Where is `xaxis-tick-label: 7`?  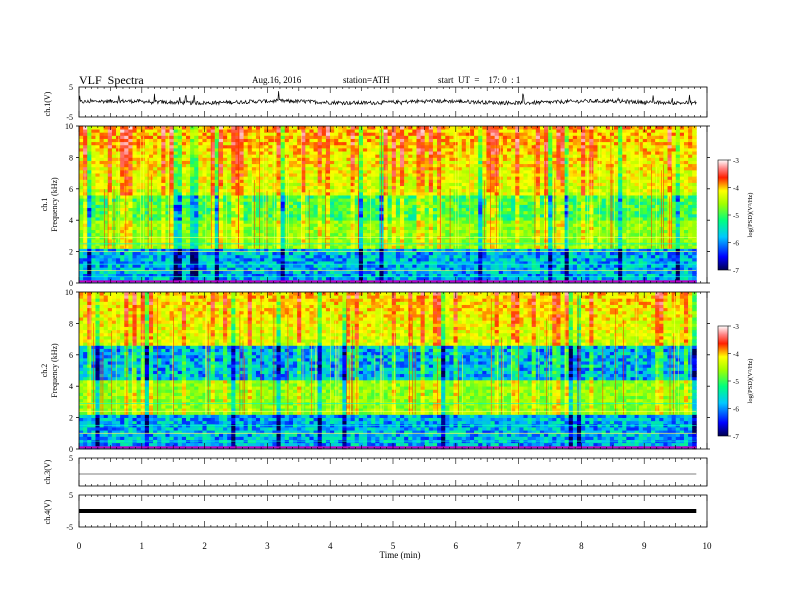 xaxis-tick-label: 7 is located at coordinates (518, 546).